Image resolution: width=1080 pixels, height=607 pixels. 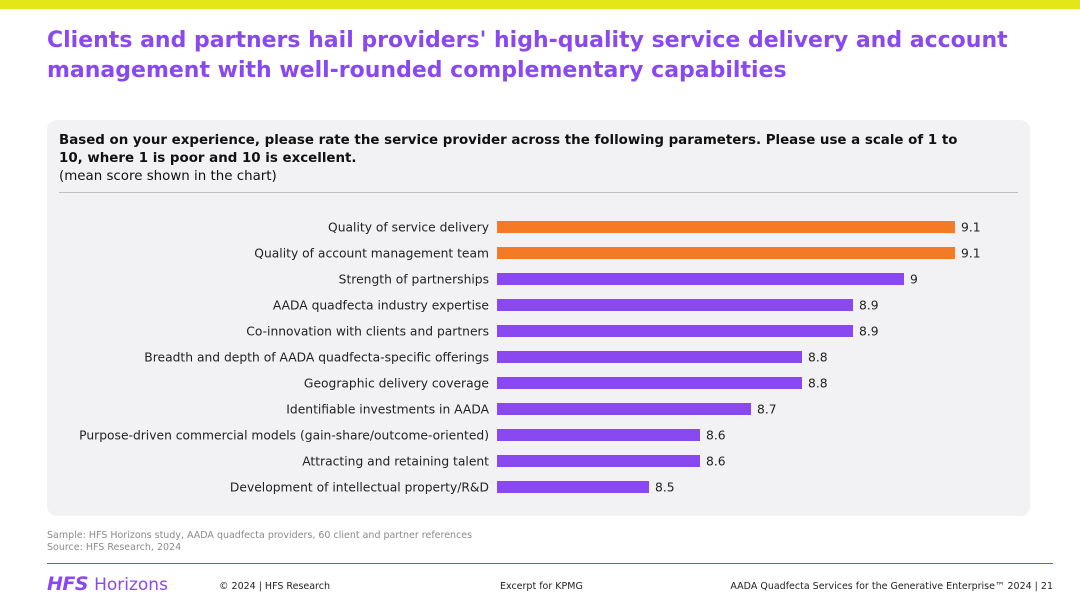 What do you see at coordinates (540, 4) in the screenshot?
I see `top-accent-bar` at bounding box center [540, 4].